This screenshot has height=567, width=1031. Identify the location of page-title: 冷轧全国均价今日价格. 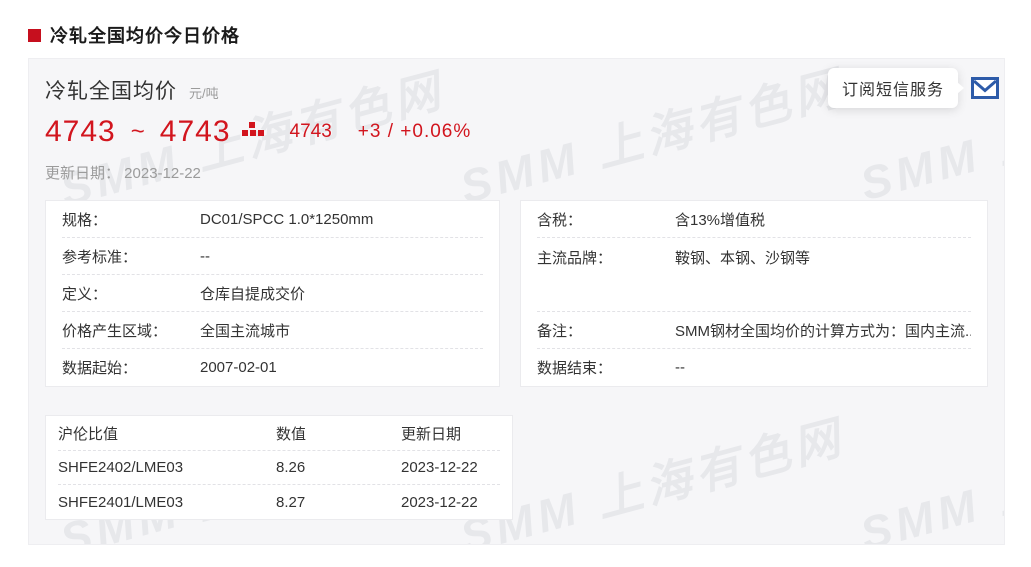
(145, 36).